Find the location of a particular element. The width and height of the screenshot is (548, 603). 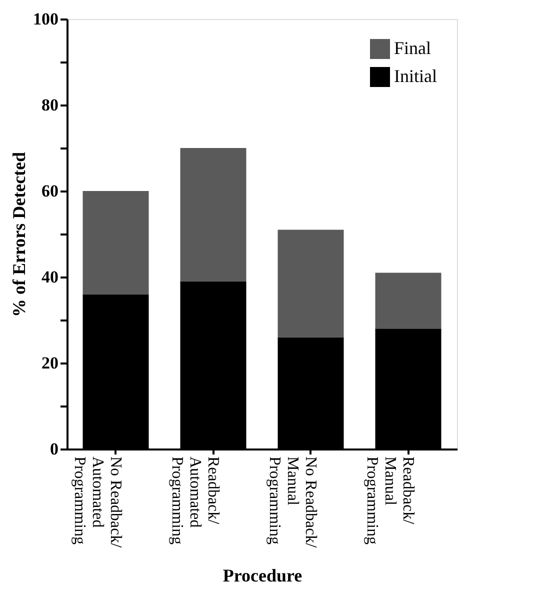

x-tick-label: Readback/ Manual Programming is located at coordinates (389, 500).